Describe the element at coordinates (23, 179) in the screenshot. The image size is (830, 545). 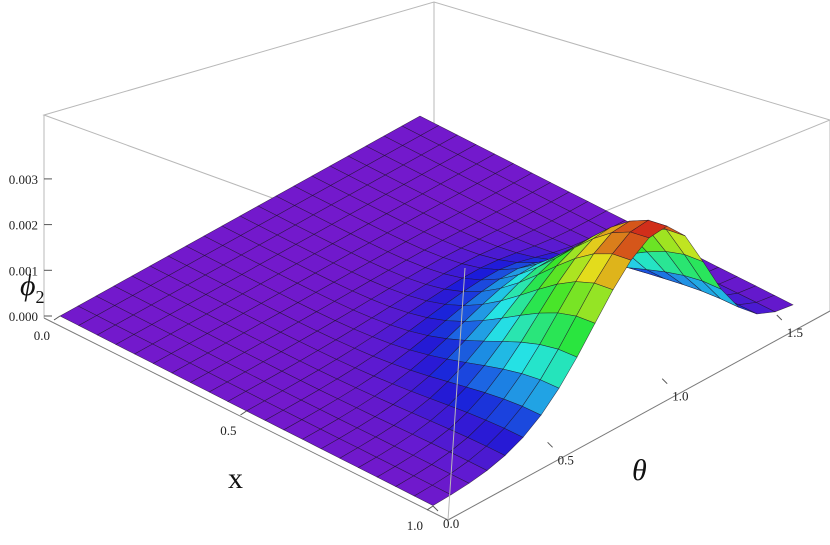
I see `z-tick-label: 0.003` at that location.